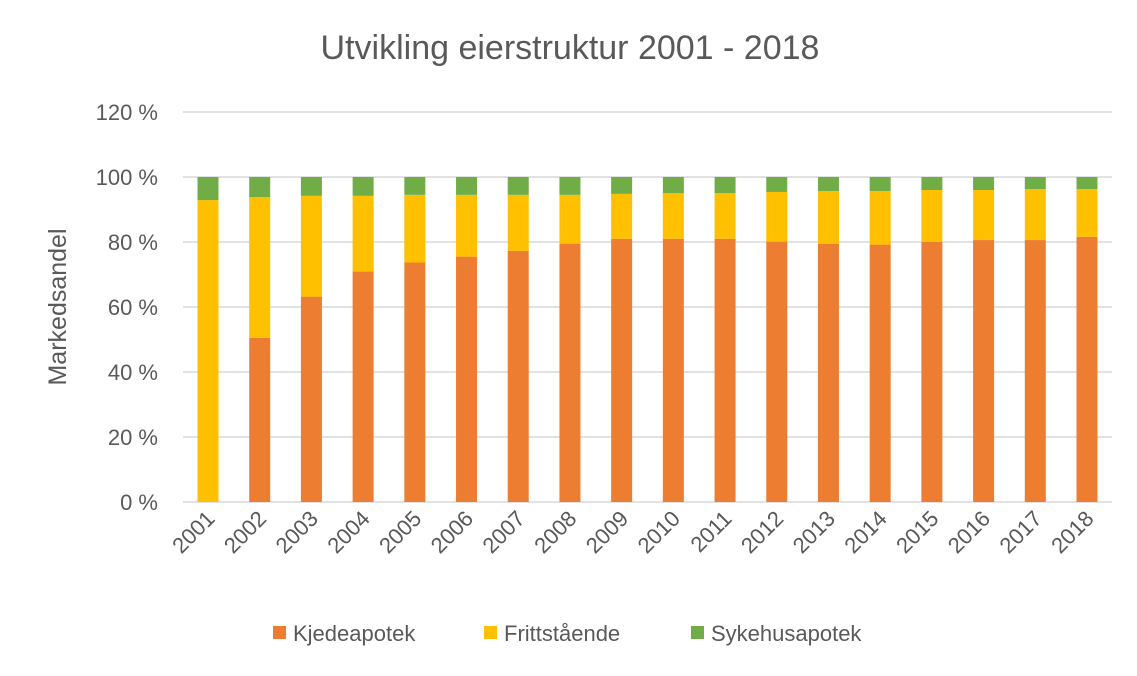 Image resolution: width=1137 pixels, height=676 pixels. What do you see at coordinates (710, 531) in the screenshot?
I see `x-tick-label: 2011` at bounding box center [710, 531].